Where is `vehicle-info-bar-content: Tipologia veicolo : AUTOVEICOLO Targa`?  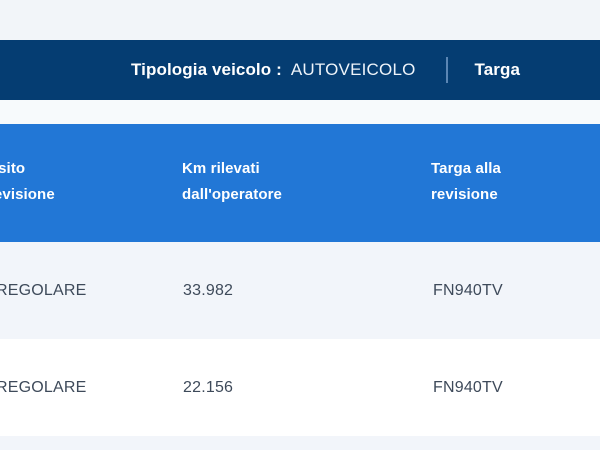
vehicle-info-bar-content: Tipologia veicolo : AUTOVEICOLO Targa is located at coordinates (325, 70).